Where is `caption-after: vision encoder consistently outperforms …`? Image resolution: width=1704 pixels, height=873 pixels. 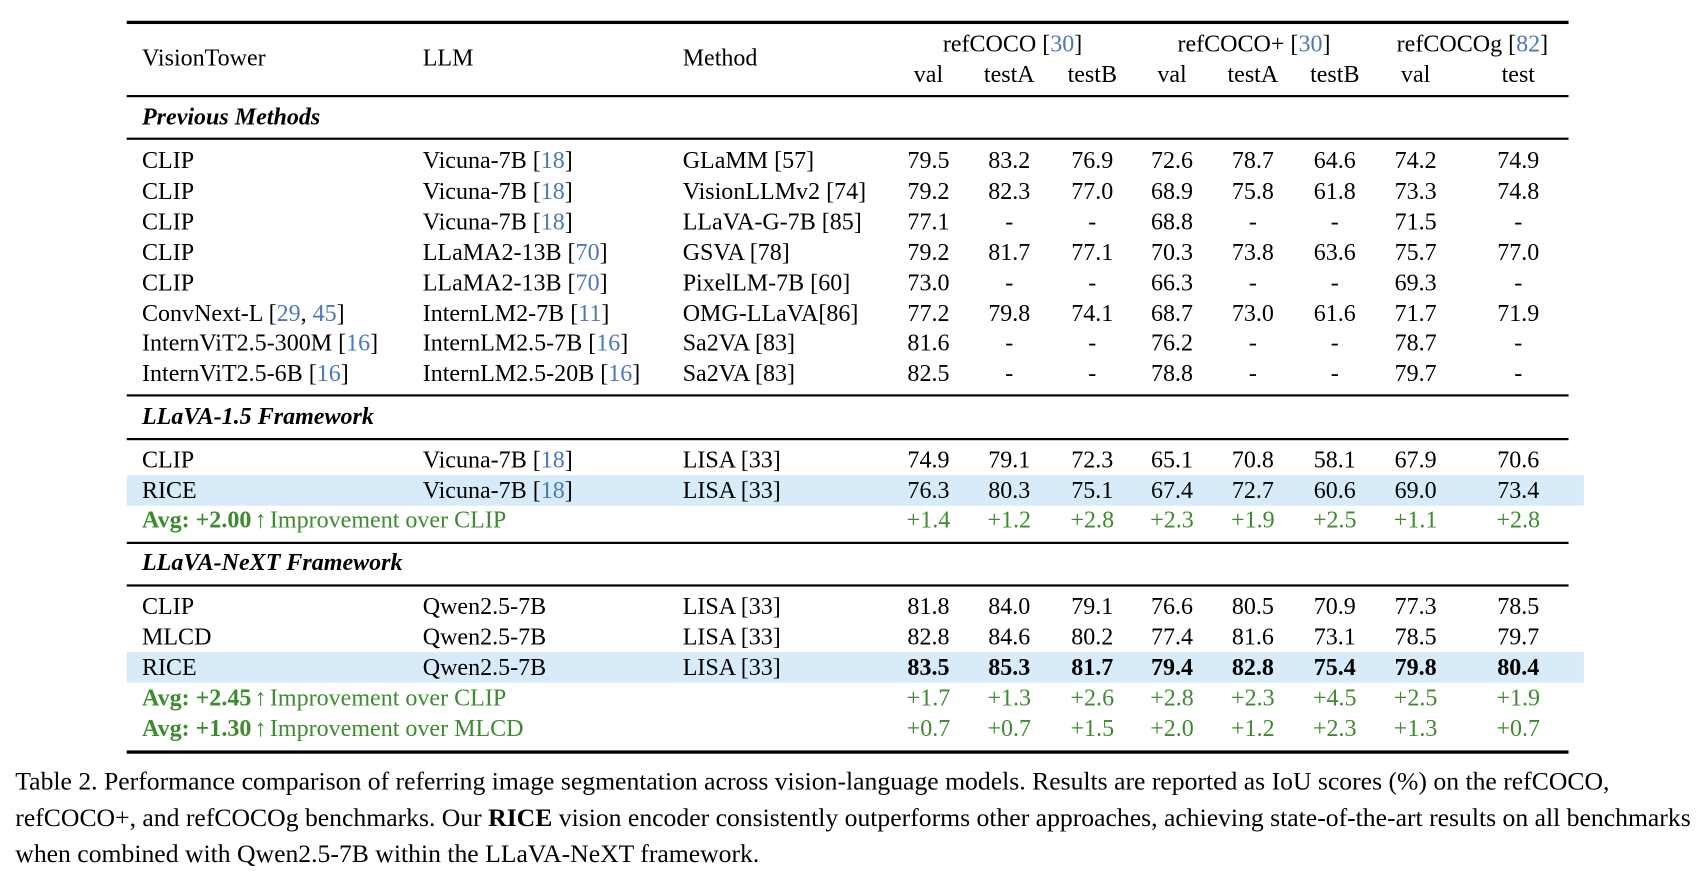
caption-after: vision encoder consistently outperforms … is located at coordinates (853, 836).